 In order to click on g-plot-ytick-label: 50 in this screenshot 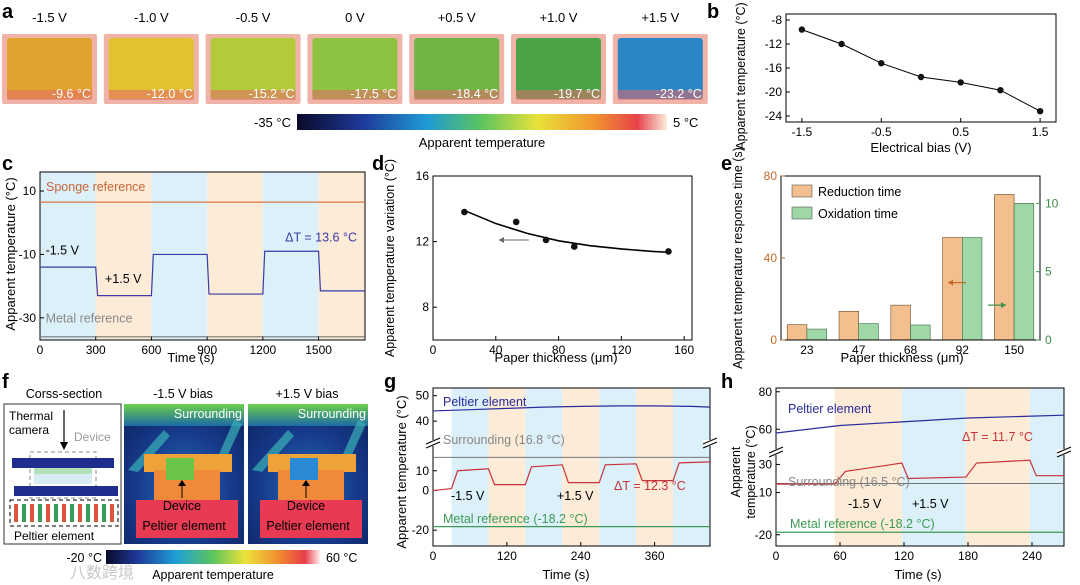, I will do `click(423, 396)`.